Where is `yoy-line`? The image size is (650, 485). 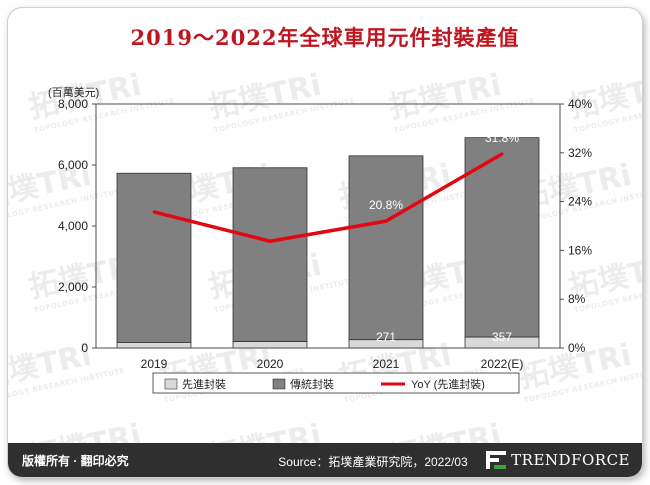 yoy-line is located at coordinates (328, 197).